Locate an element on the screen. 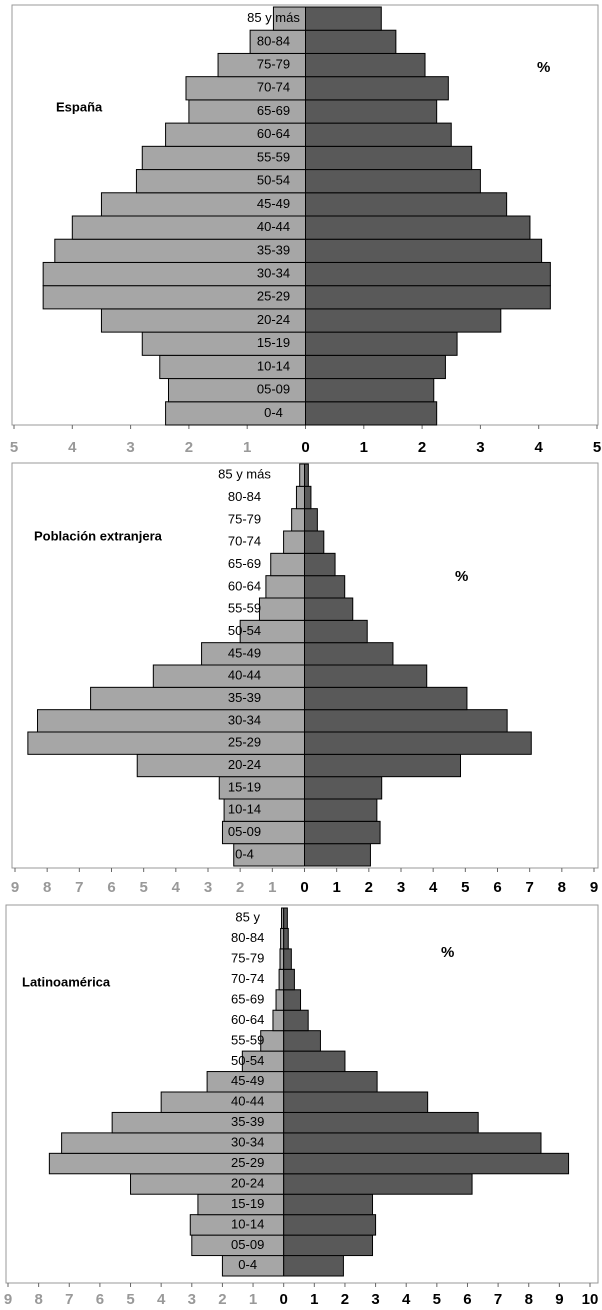 The width and height of the screenshot is (602, 1310). category-label: 75-79 is located at coordinates (247, 958).